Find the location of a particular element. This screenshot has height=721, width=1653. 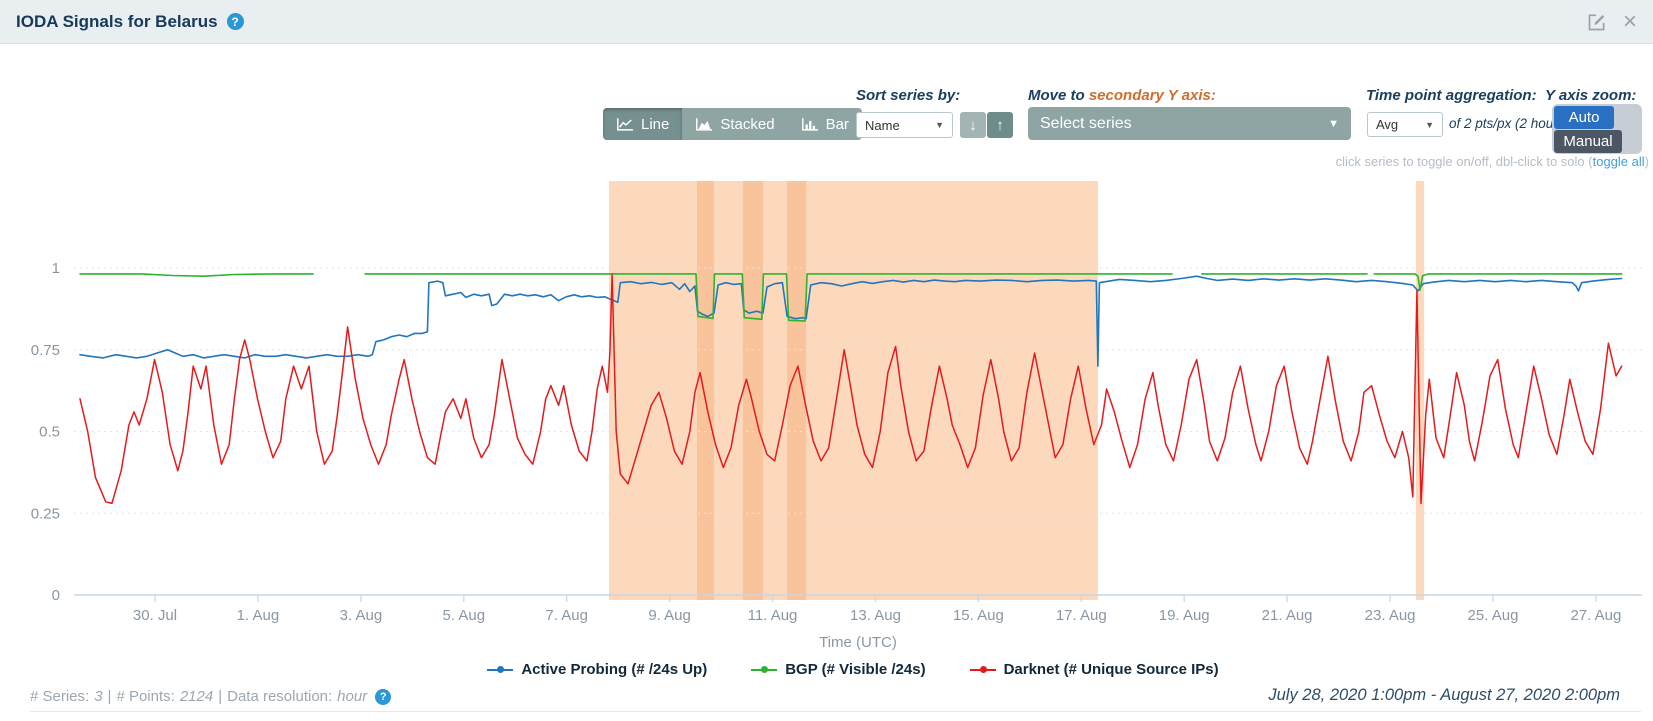

bottom-divider is located at coordinates (835, 711).